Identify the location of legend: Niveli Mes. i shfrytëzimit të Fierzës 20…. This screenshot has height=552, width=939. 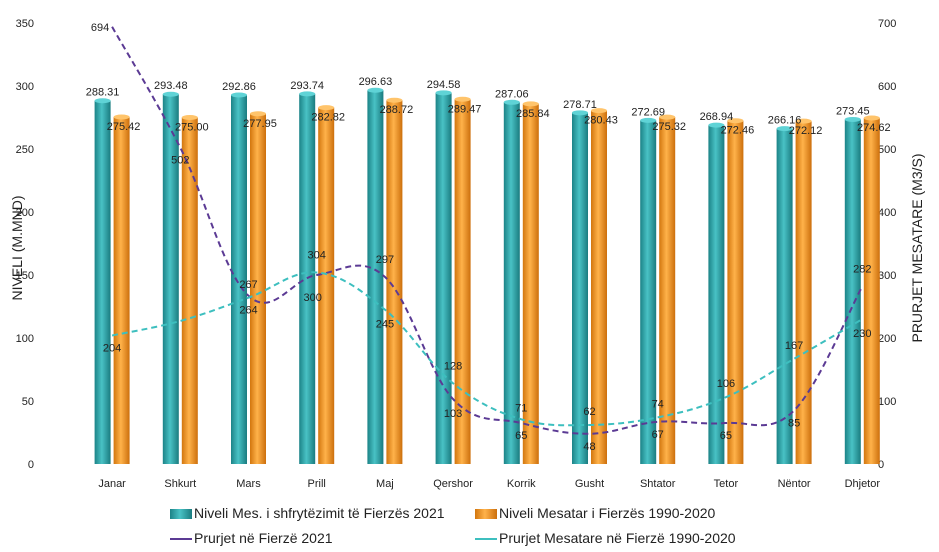
(453, 525).